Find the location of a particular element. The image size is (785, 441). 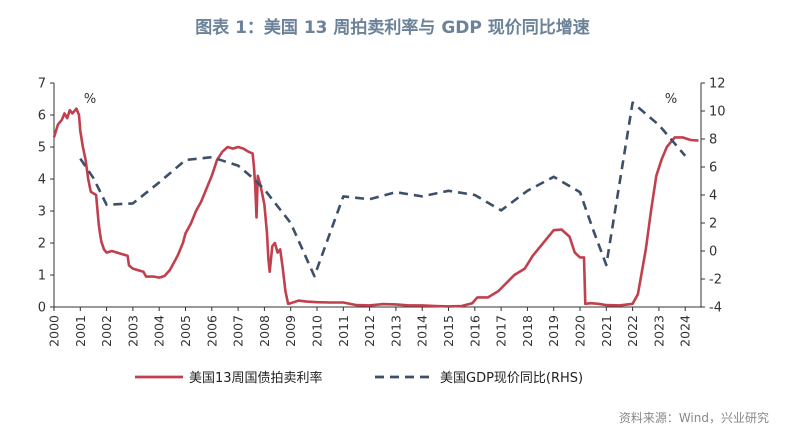

legend-label-1: 美国GDP现价同比(RHS) is located at coordinates (511, 378).